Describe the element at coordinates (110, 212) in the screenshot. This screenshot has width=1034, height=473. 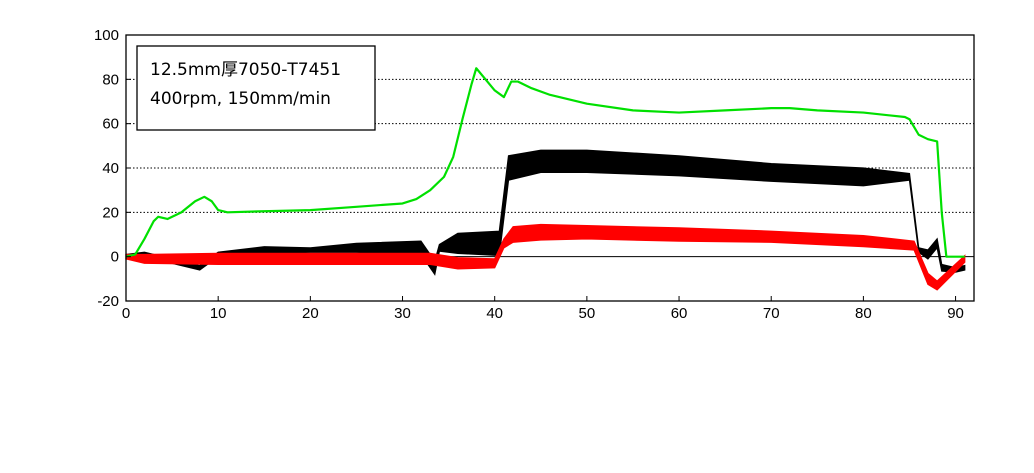
I see `y-tick-label: 20` at that location.